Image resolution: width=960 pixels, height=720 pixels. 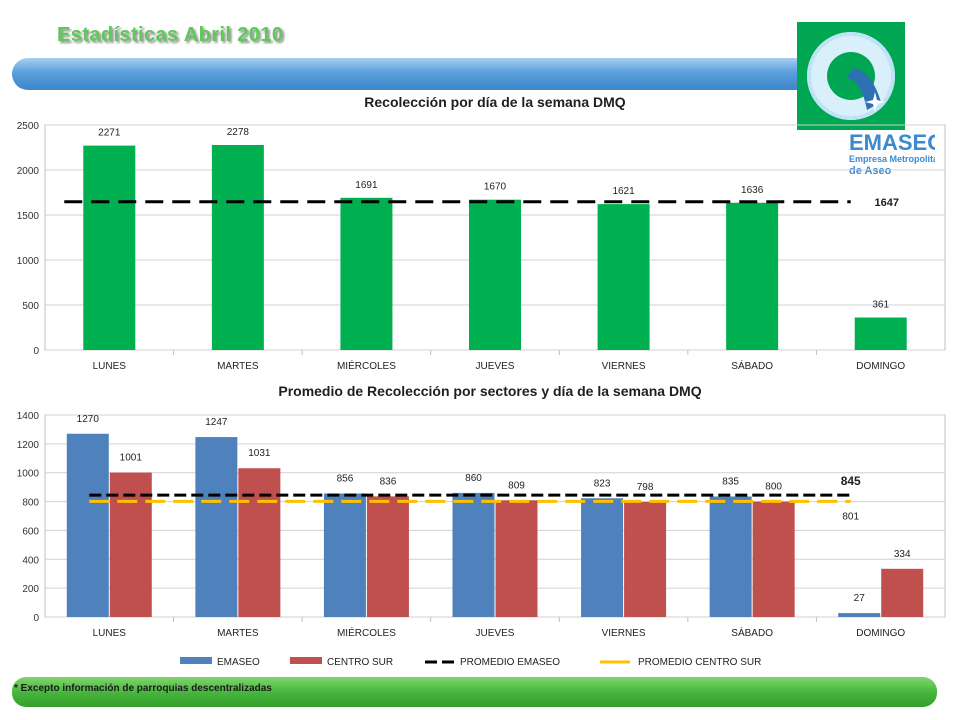 What do you see at coordinates (902, 554) in the screenshot?
I see `data-label: 334` at bounding box center [902, 554].